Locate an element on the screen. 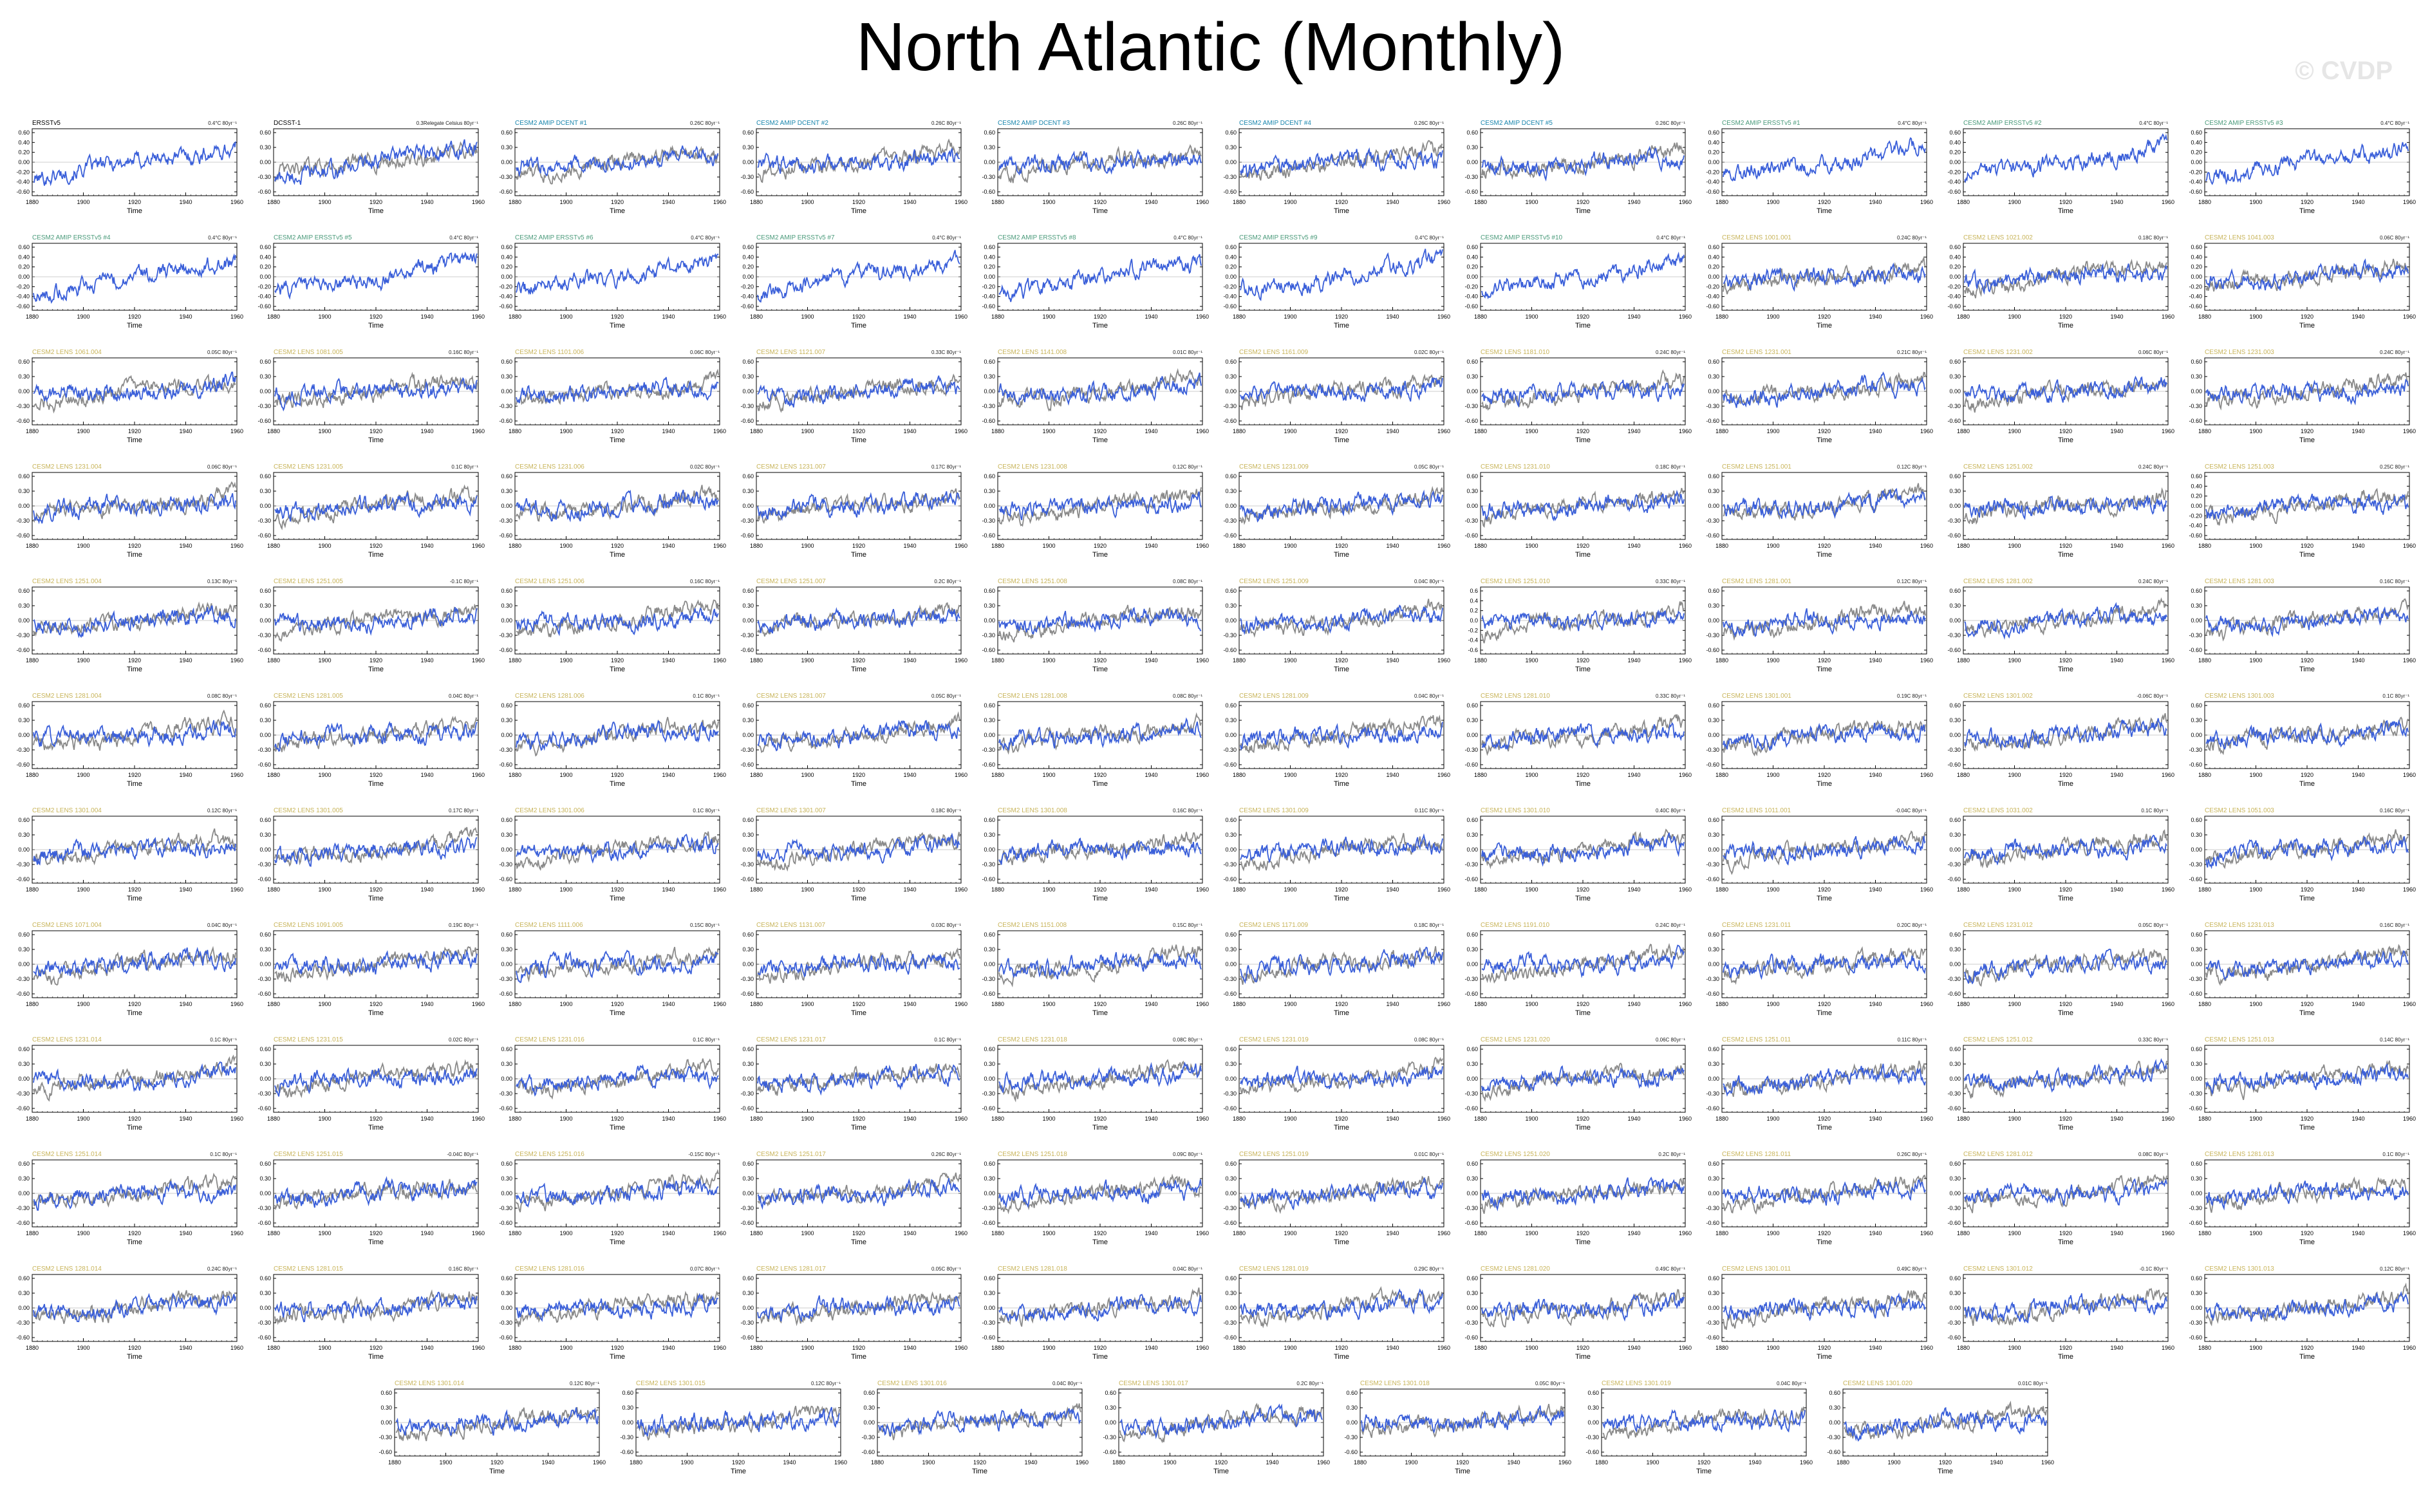 This screenshot has width=2421, height=1512. panel-title: CESM2 LENS 1281.002 is located at coordinates (1998, 581).